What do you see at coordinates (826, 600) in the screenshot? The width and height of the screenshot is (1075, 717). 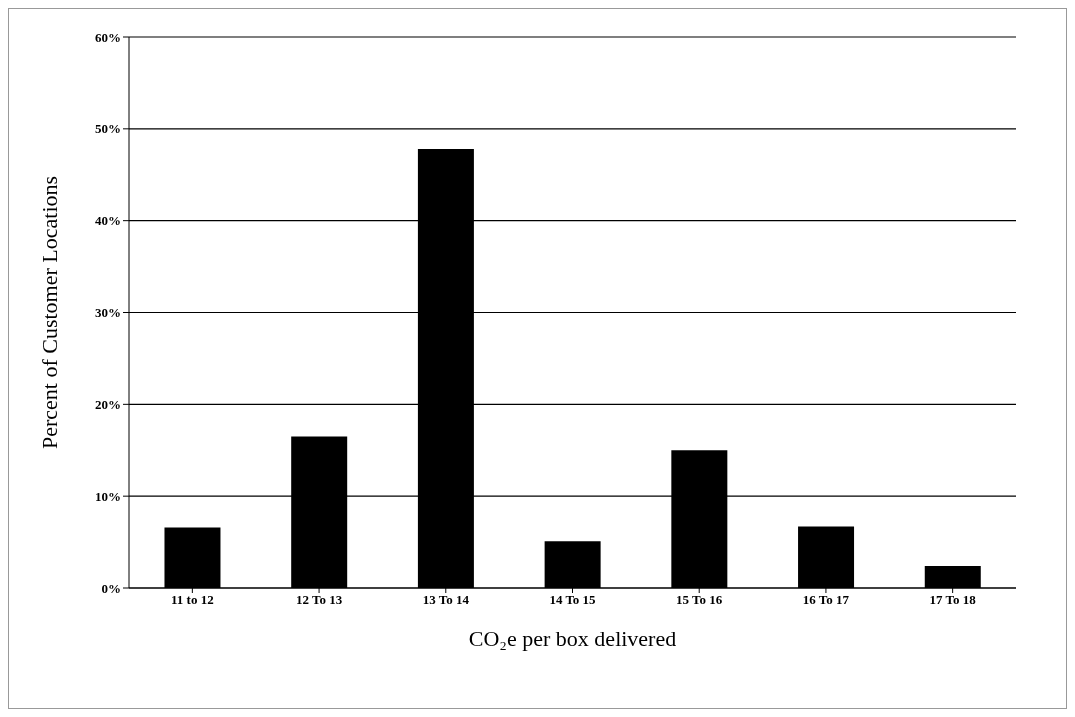 I see `x-tick-label: 16 To 17` at bounding box center [826, 600].